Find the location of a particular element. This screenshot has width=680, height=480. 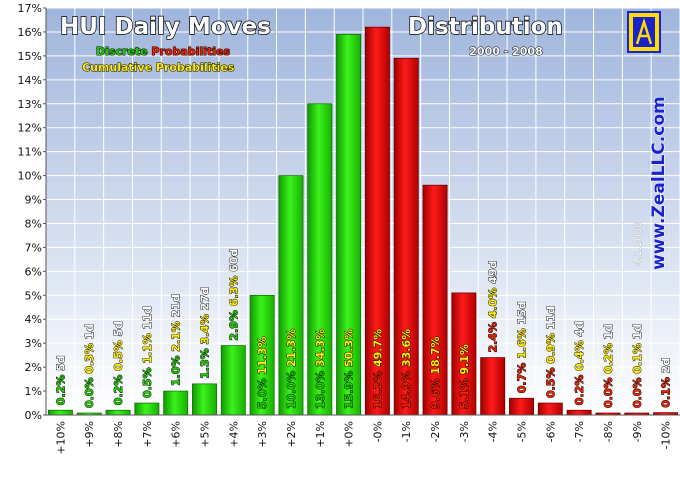

bar-label-stack: 2.4% 4.0% 49d is located at coordinates (493, 307).